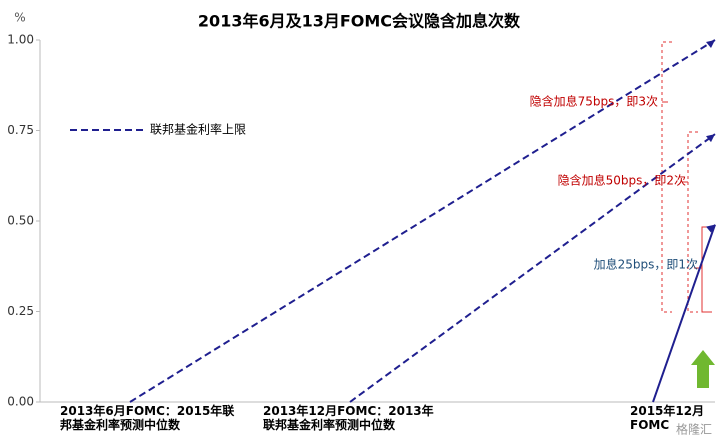 The image size is (718, 442). Describe the element at coordinates (646, 264) in the screenshot. I see `annotation: 加息25bps，即1次` at that location.